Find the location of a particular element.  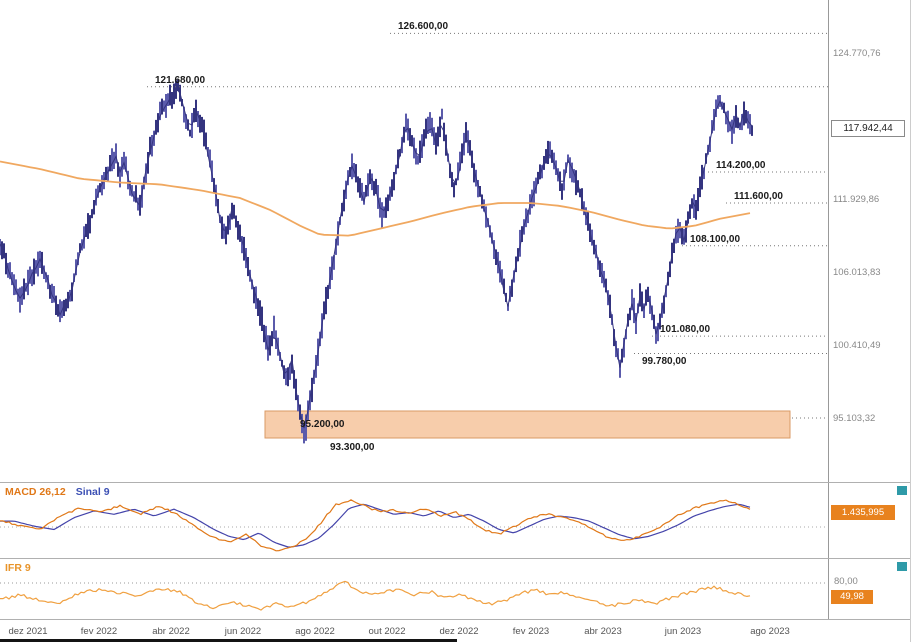

zone-label-bottom: 93.300,00 is located at coordinates (352, 447).